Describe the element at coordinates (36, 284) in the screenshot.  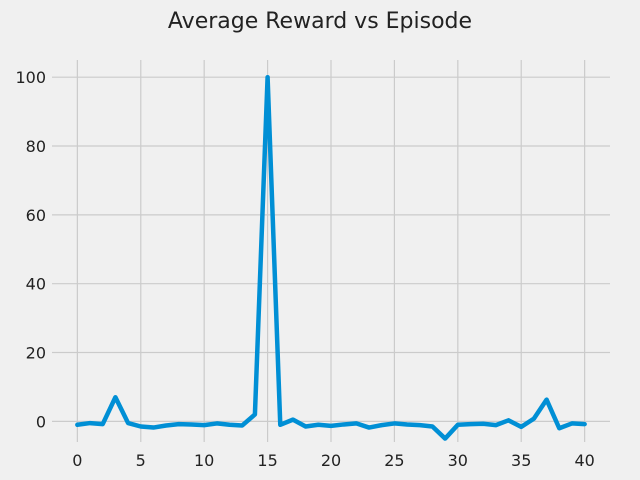
I see `y-tick-label: 40` at that location.